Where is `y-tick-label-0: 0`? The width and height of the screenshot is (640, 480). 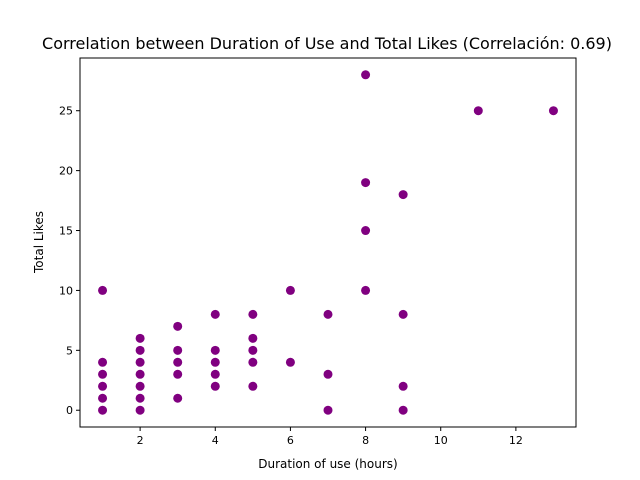
y-tick-label-0: 0 is located at coordinates (69, 410).